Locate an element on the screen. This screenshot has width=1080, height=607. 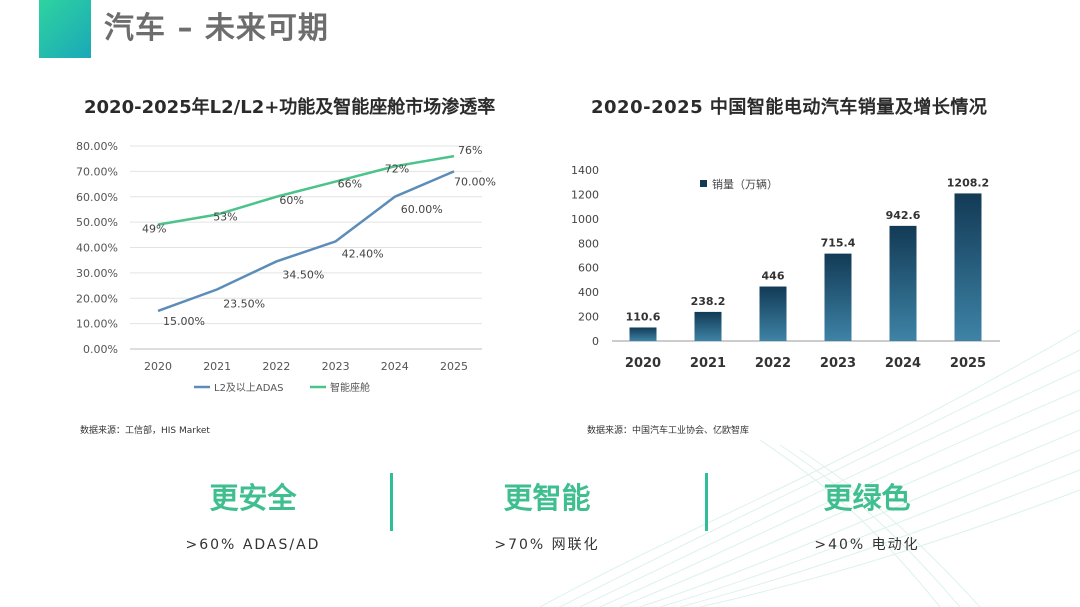
y-tick-label: 60.00% is located at coordinates (97, 197).